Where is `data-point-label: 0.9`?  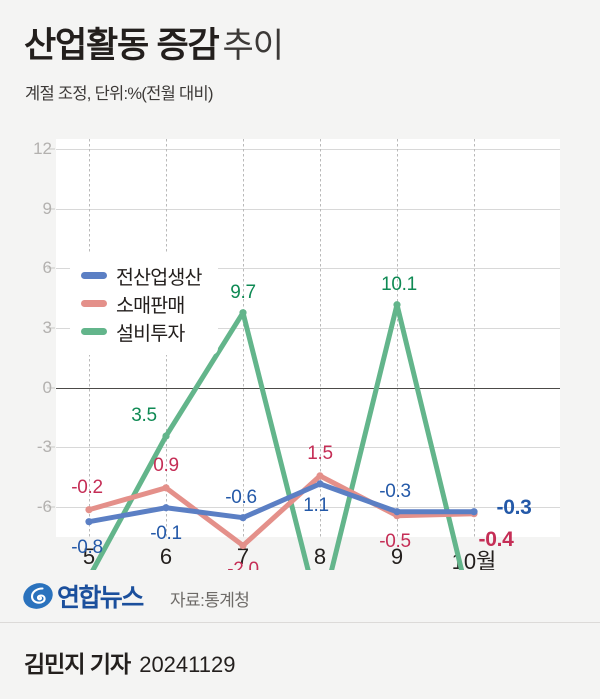 data-point-label: 0.9 is located at coordinates (166, 465).